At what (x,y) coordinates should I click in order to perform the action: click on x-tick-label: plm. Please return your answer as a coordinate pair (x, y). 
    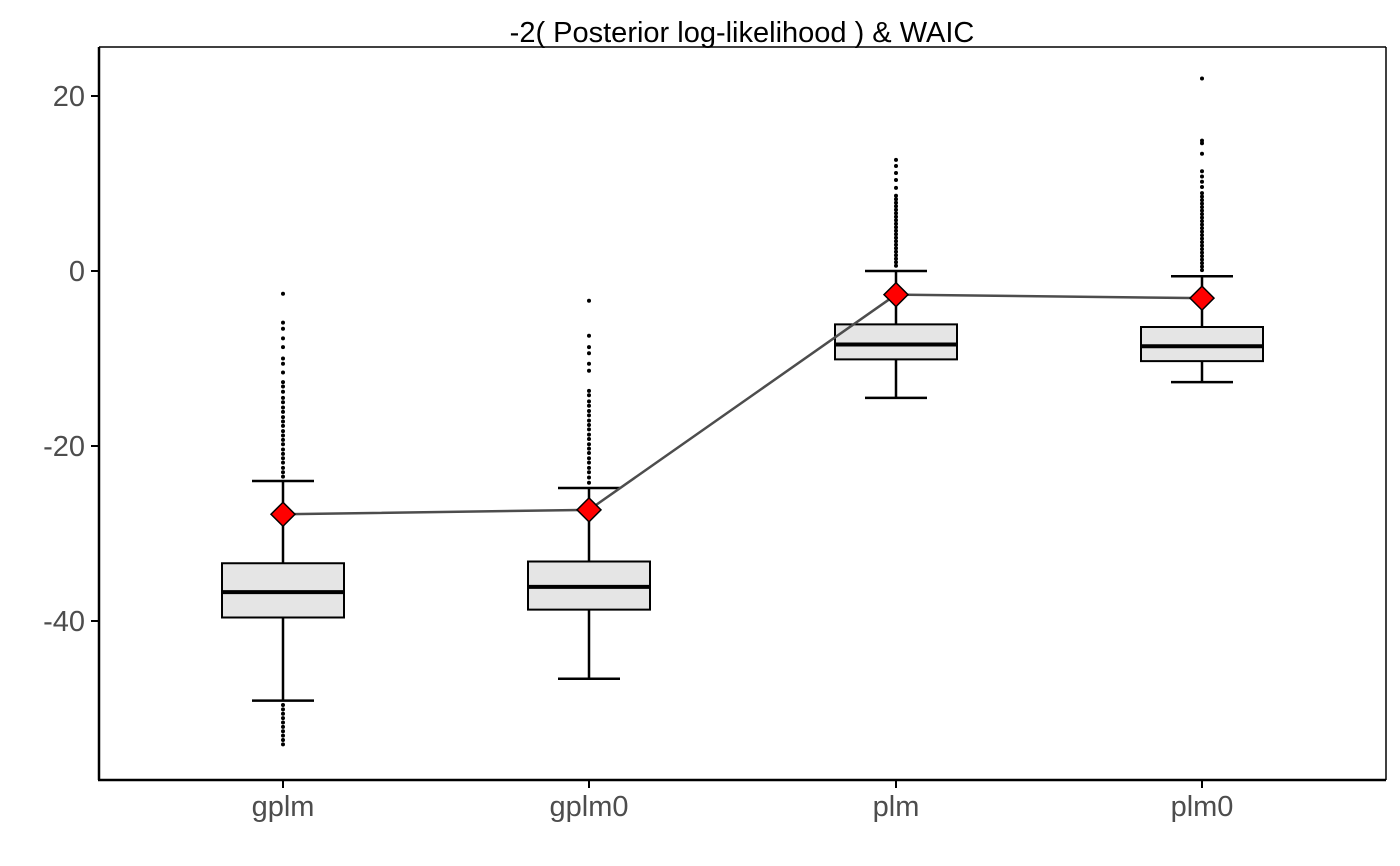
    Looking at the image, I should click on (896, 807).